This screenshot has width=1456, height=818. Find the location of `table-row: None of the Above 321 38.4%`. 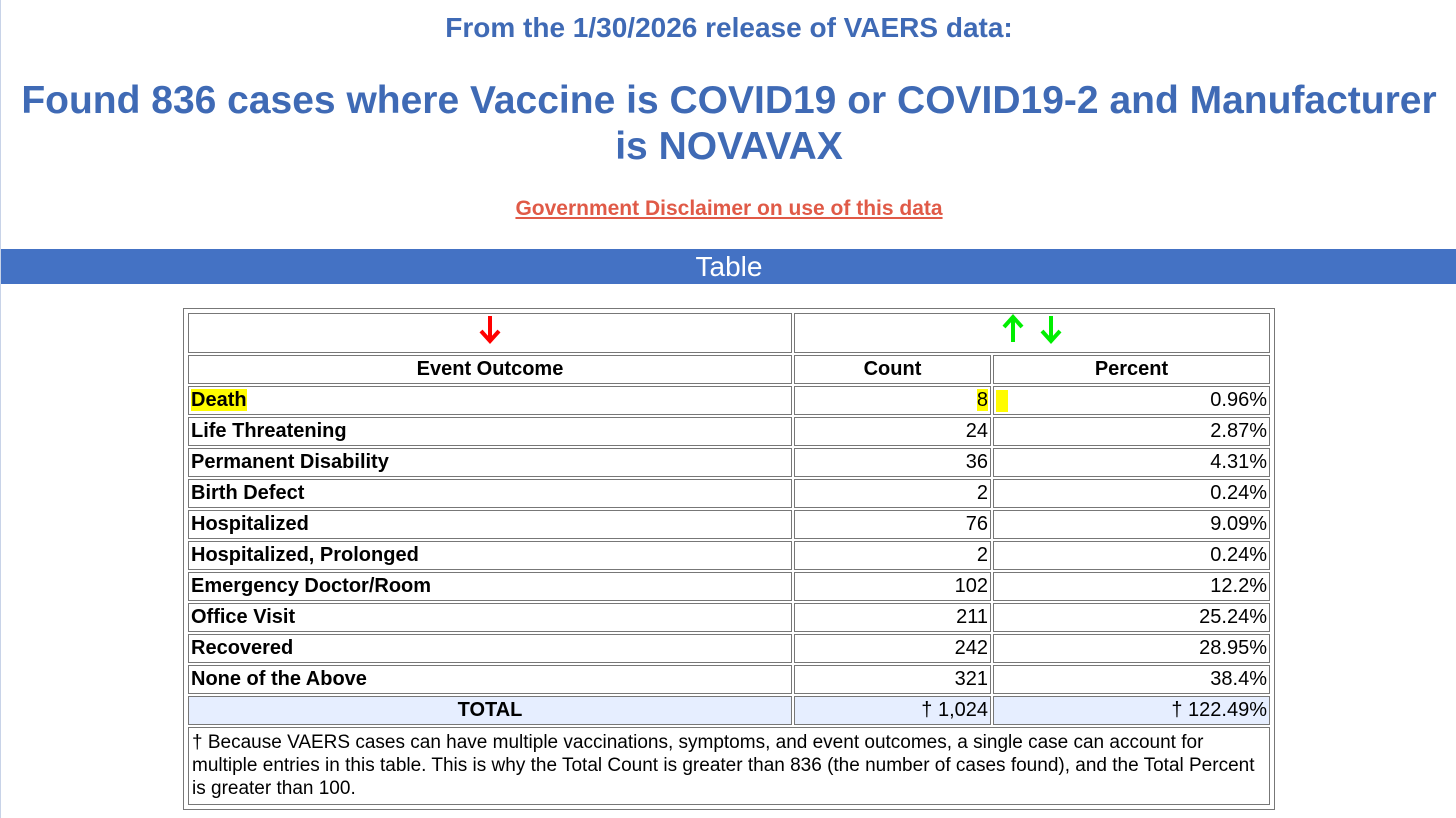

table-row: None of the Above 321 38.4% is located at coordinates (729, 679).